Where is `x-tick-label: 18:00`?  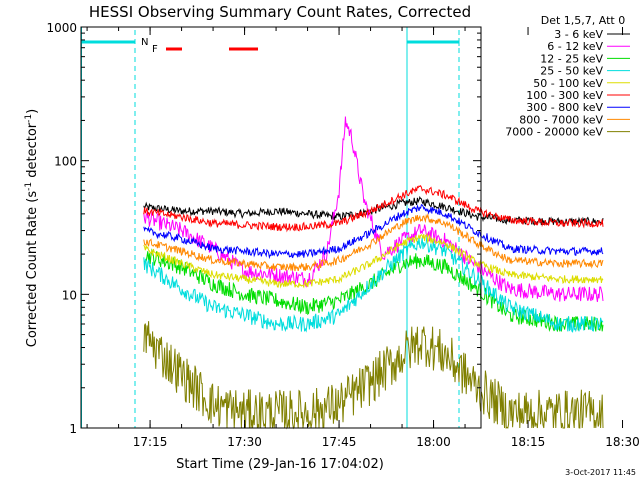
x-tick-label: 18:00 is located at coordinates (433, 442).